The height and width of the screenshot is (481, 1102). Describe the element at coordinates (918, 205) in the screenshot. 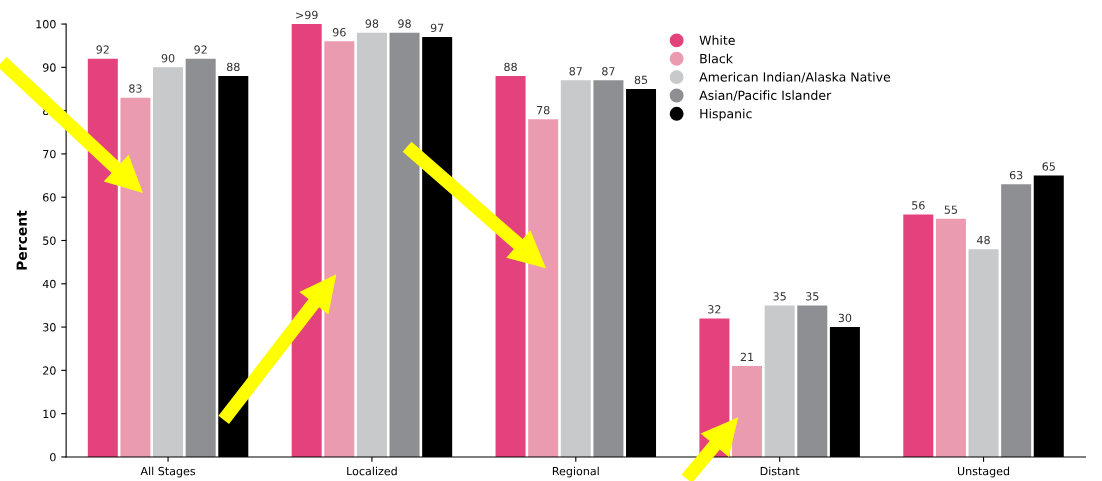

I see `data-label: 56` at that location.